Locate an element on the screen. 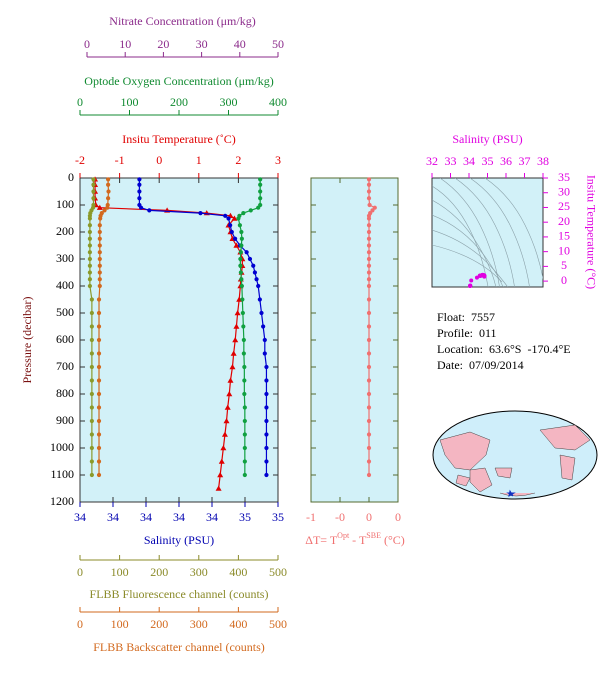 The width and height of the screenshot is (616, 694). y-tick-label: 100 is located at coordinates (65, 204).